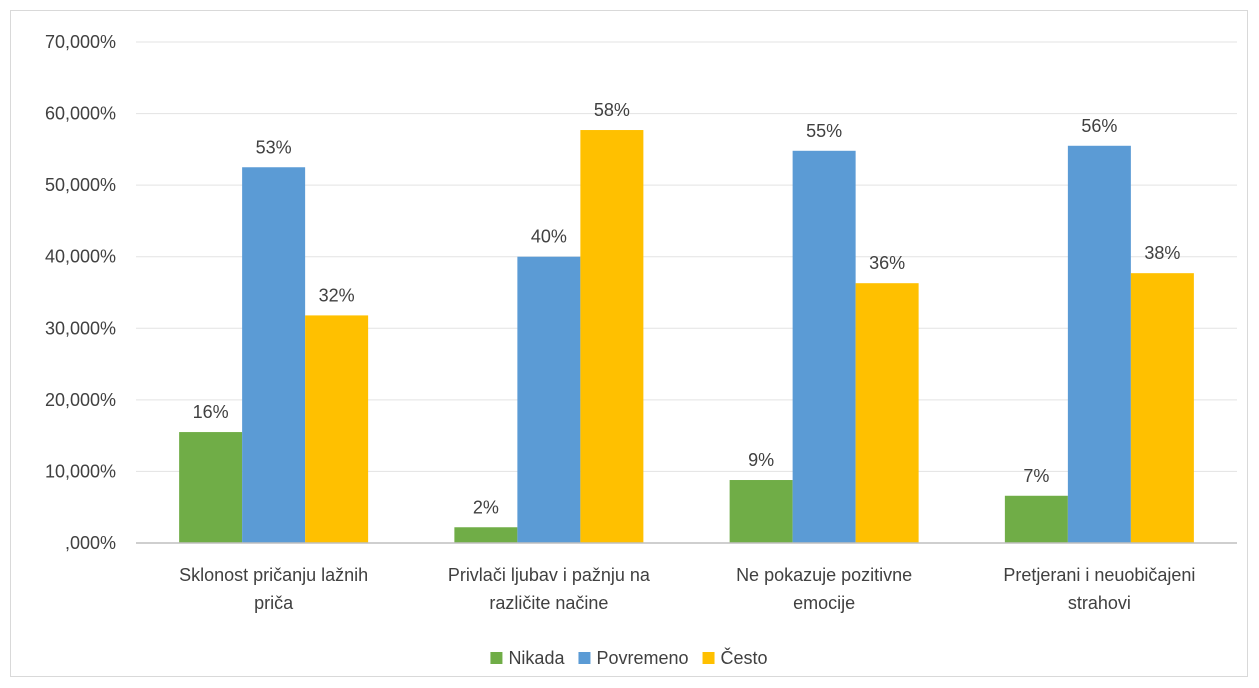  I want to click on data-label: 58%, so click(612, 110).